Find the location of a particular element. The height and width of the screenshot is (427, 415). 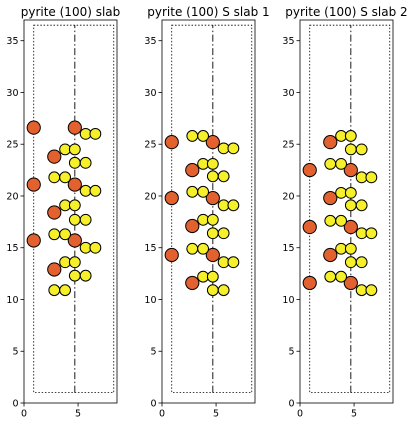

panel-title: pyrite (100) slab is located at coordinates (71, 12).